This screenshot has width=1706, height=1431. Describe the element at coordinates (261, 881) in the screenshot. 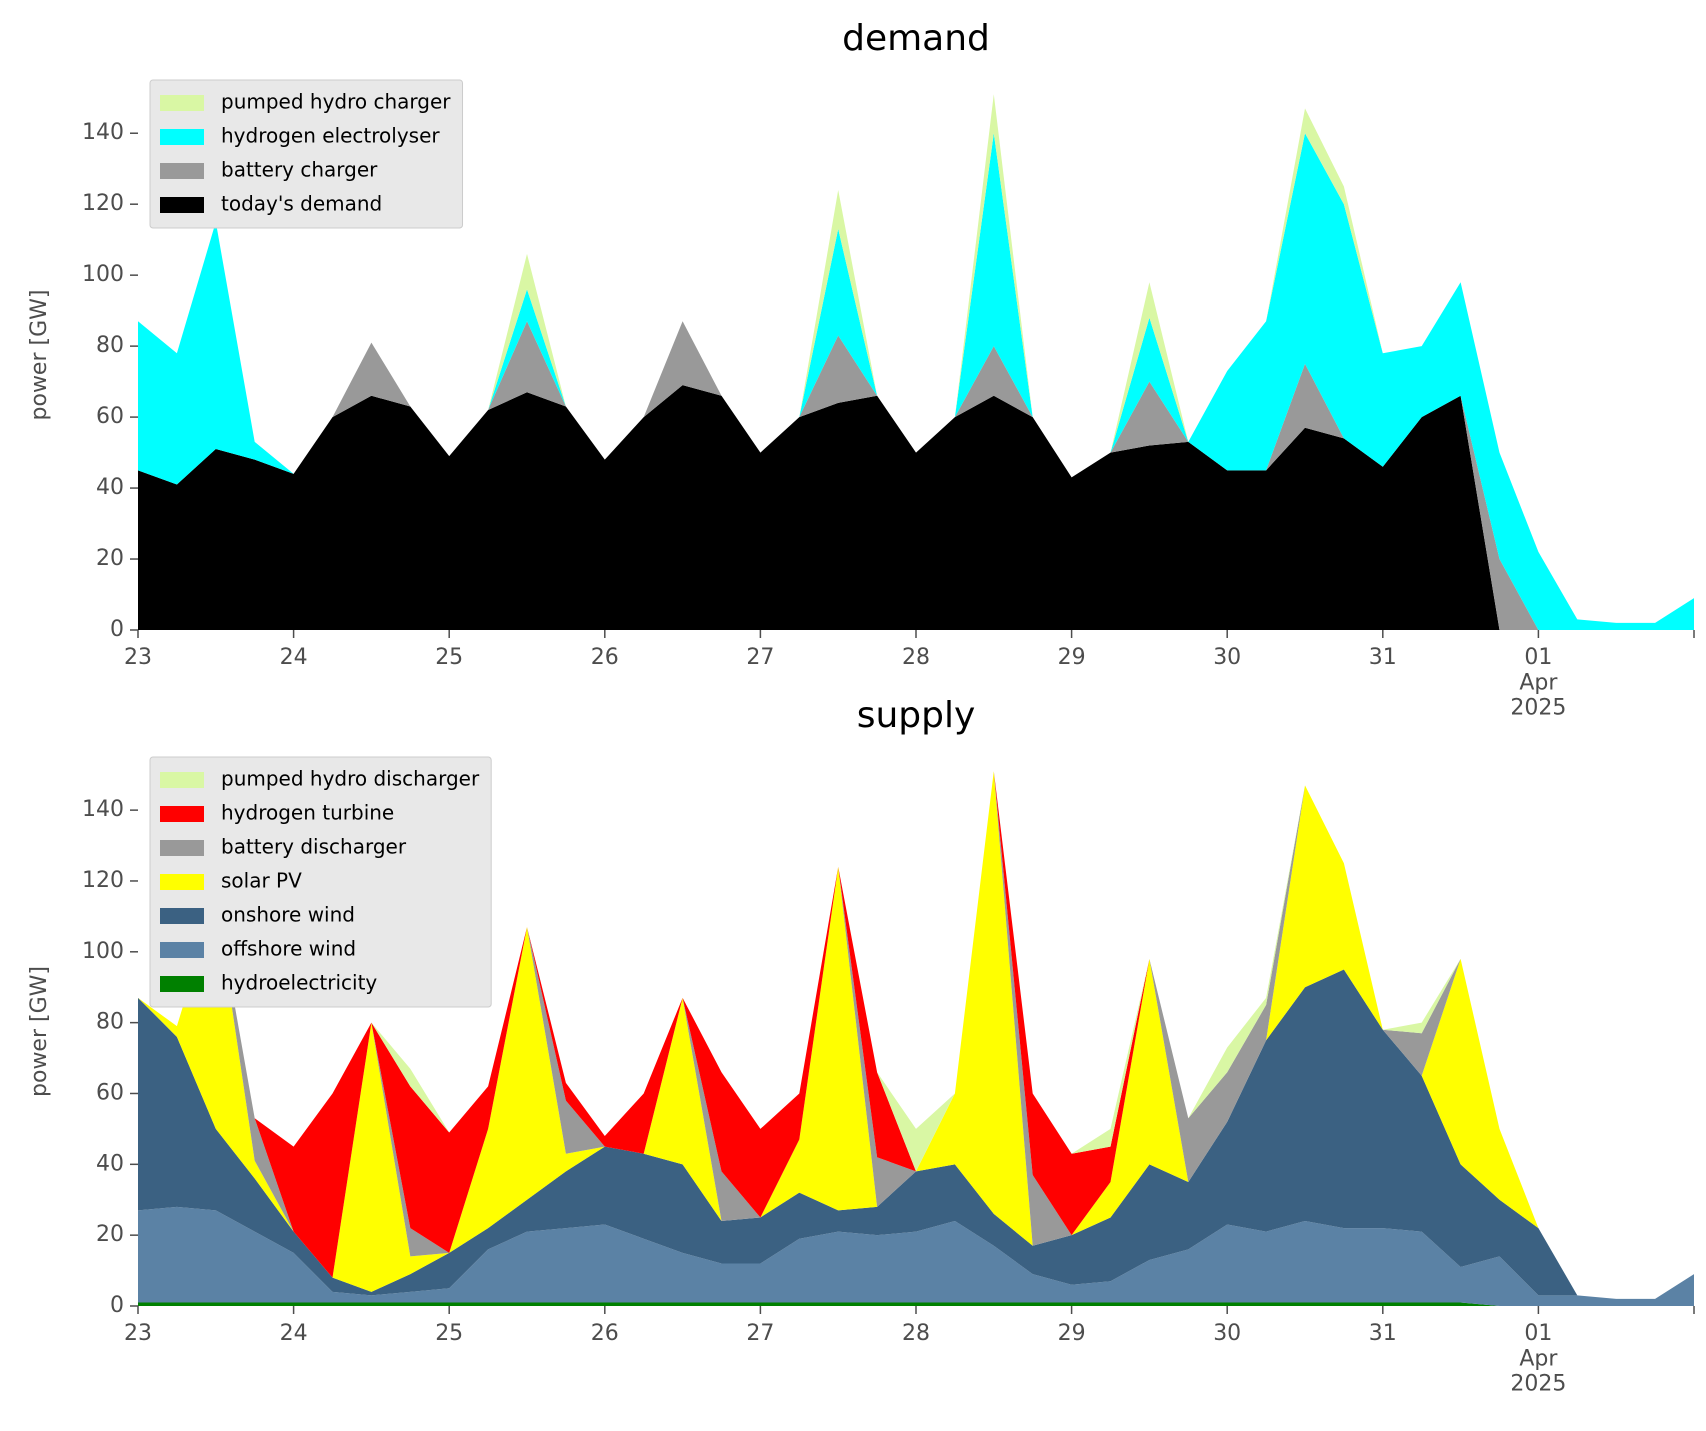

I see `legend-label: solar PV` at that location.